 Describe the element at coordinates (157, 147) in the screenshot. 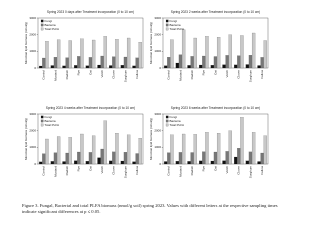

I see `y-tick-label: 1000` at that location.